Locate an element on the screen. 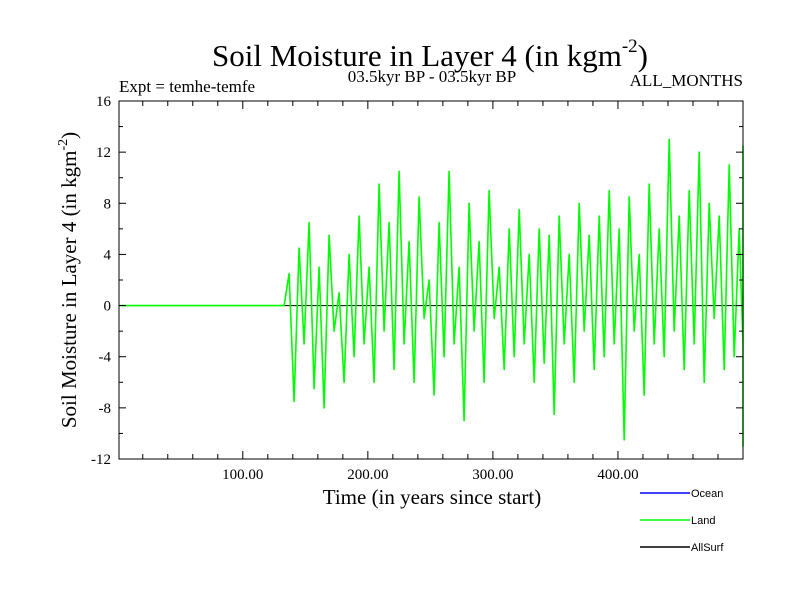  months-label: ALL_MONTHS is located at coordinates (686, 80).